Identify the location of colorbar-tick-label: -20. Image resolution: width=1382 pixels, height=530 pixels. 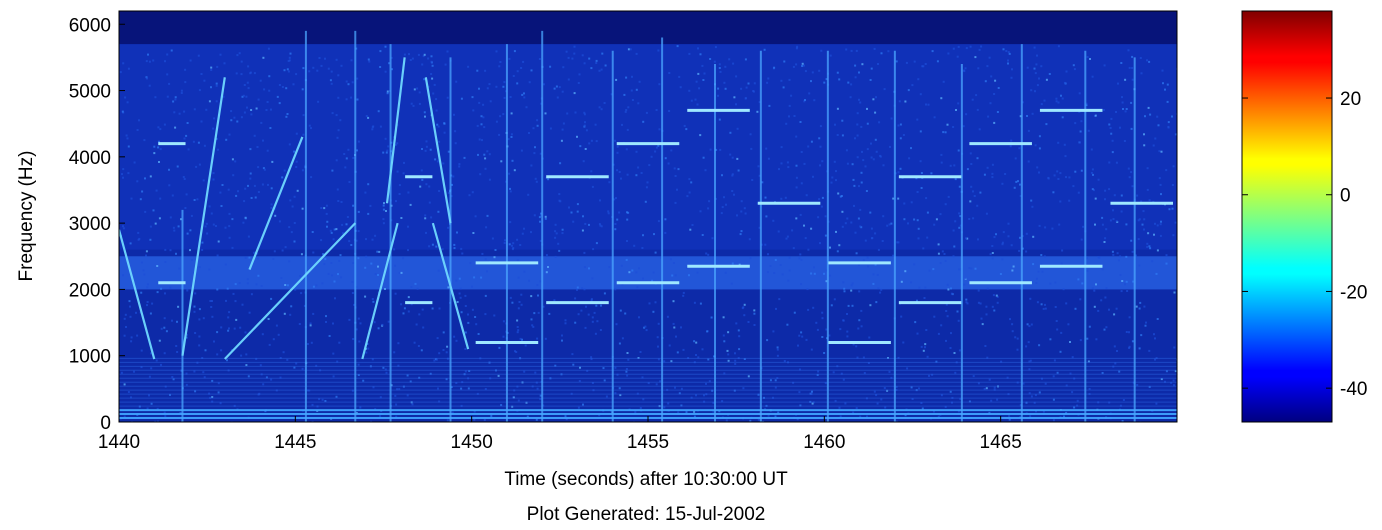
(1353, 292).